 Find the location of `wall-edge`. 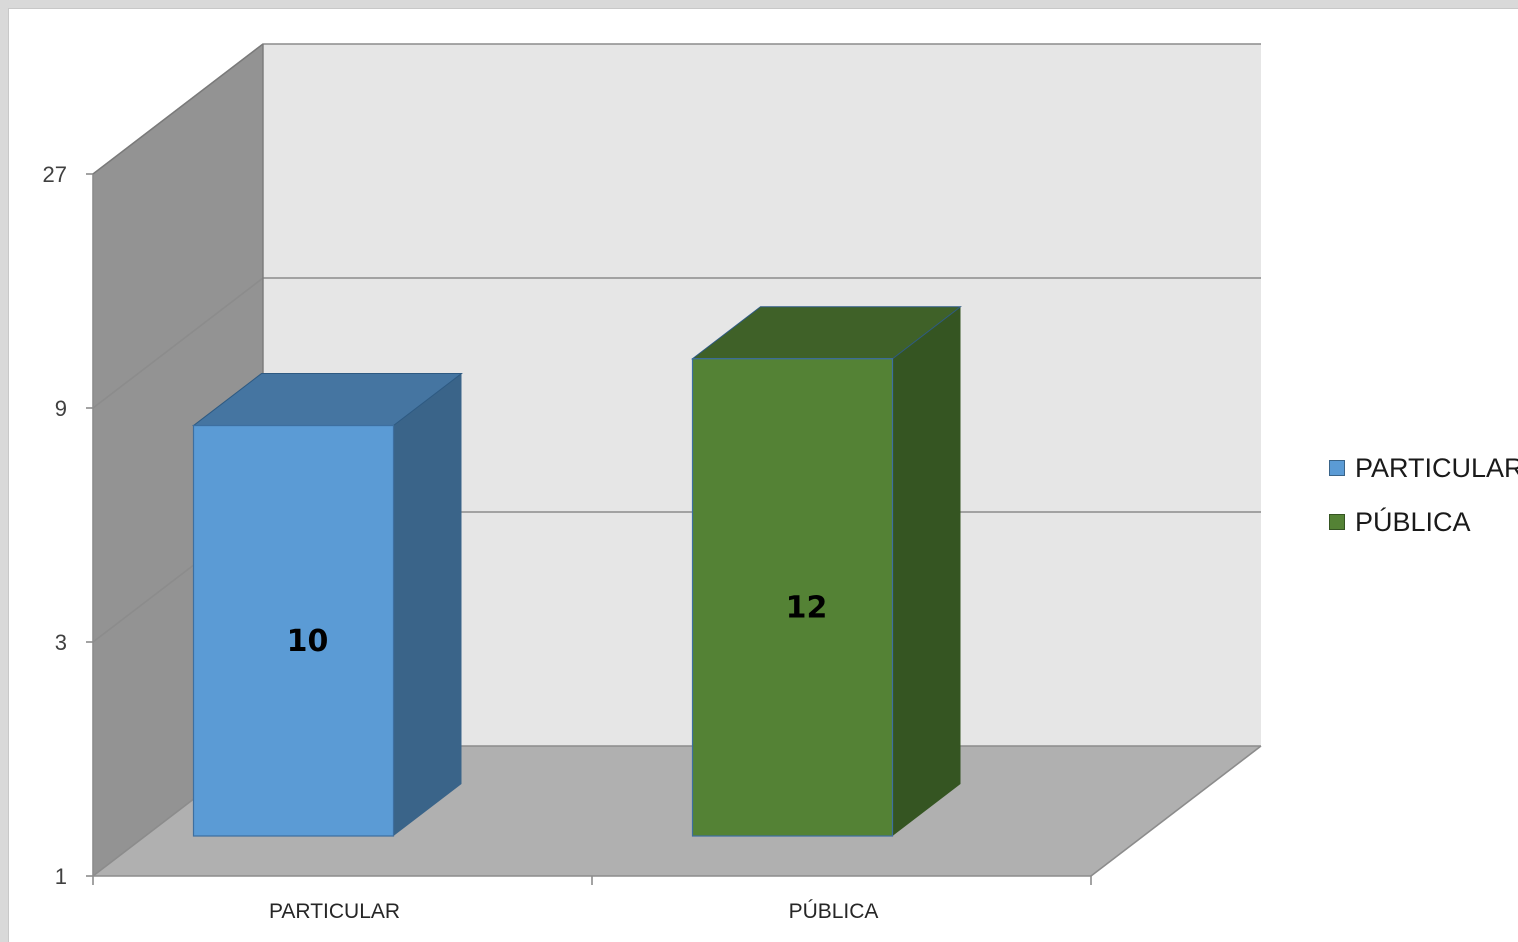

wall-edge is located at coordinates (178, 109).